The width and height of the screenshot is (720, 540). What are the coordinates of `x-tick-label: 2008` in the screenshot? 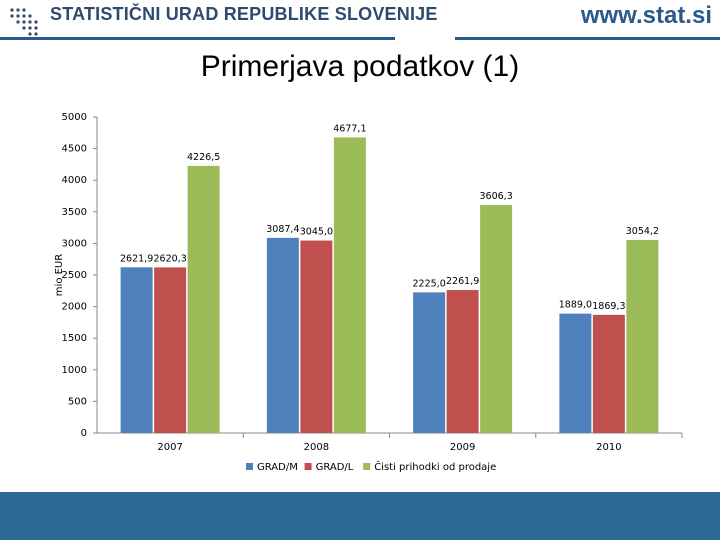 It's located at (316, 447).